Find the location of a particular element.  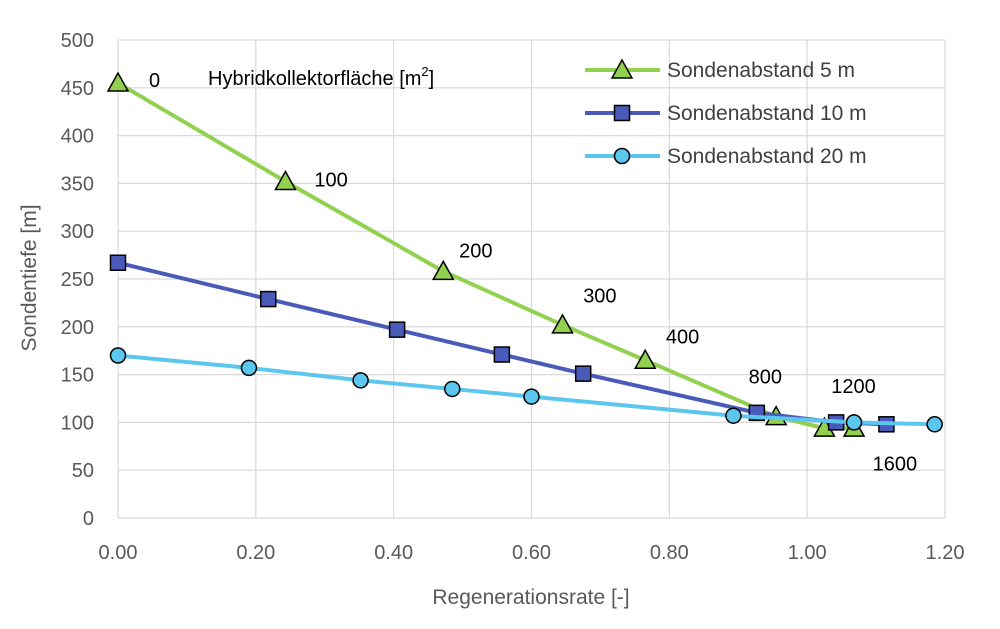

point-annotation: 0 is located at coordinates (154, 81).